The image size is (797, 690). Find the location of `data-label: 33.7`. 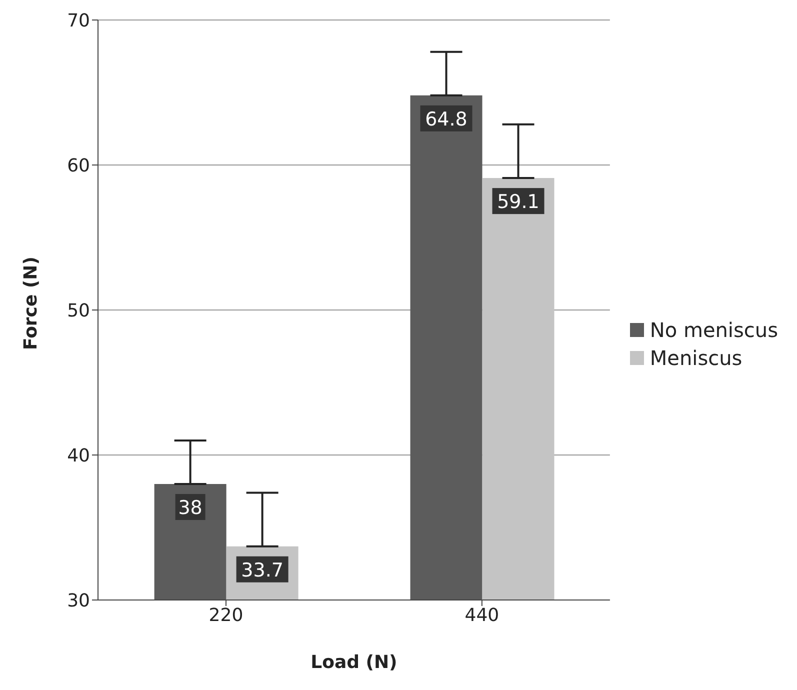

data-label: 33.7 is located at coordinates (262, 570).